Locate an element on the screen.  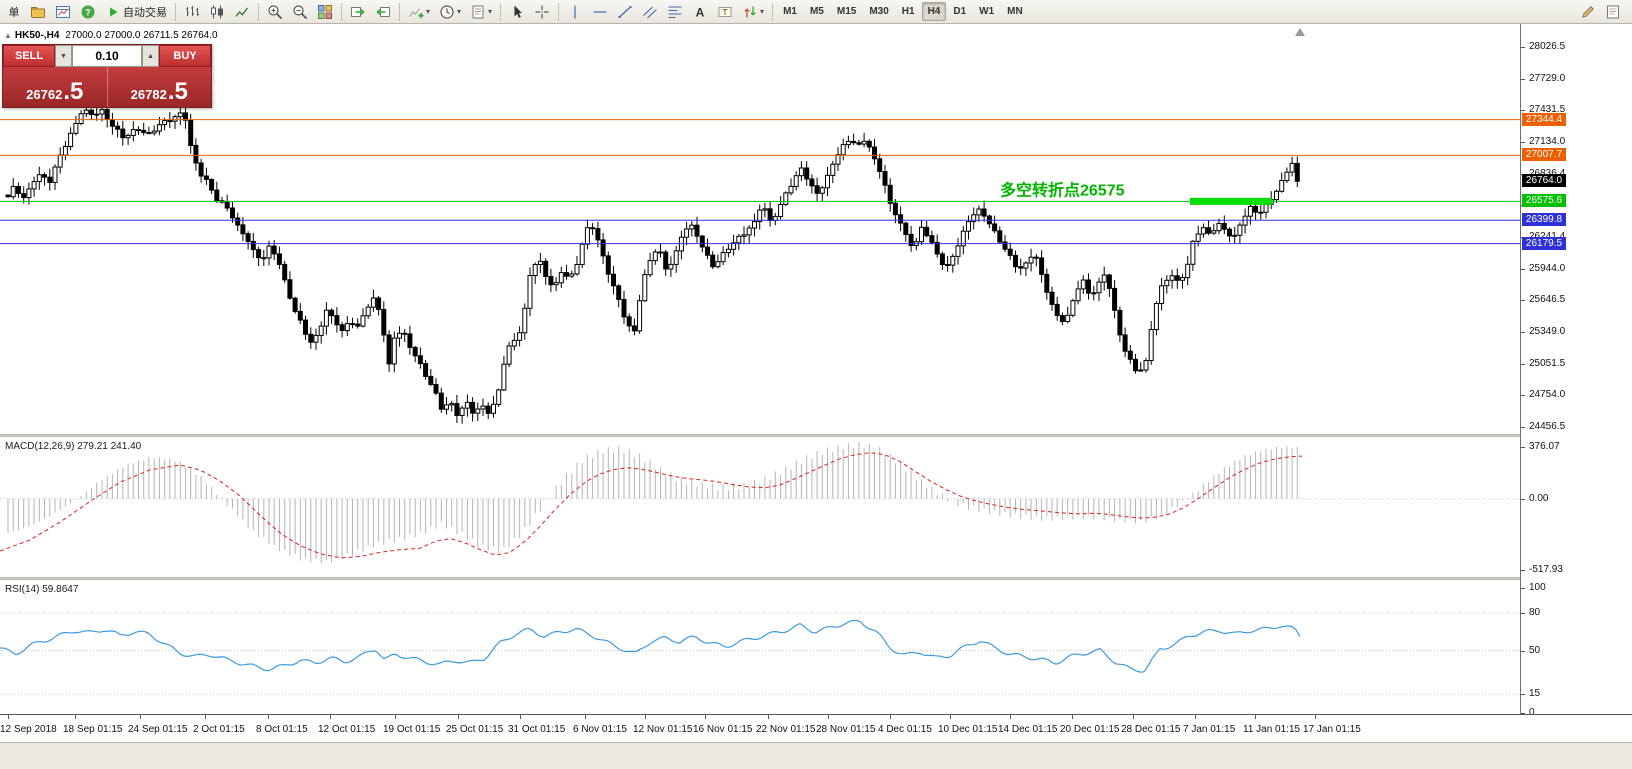
volume-increment-button: ▲ is located at coordinates (150, 56).